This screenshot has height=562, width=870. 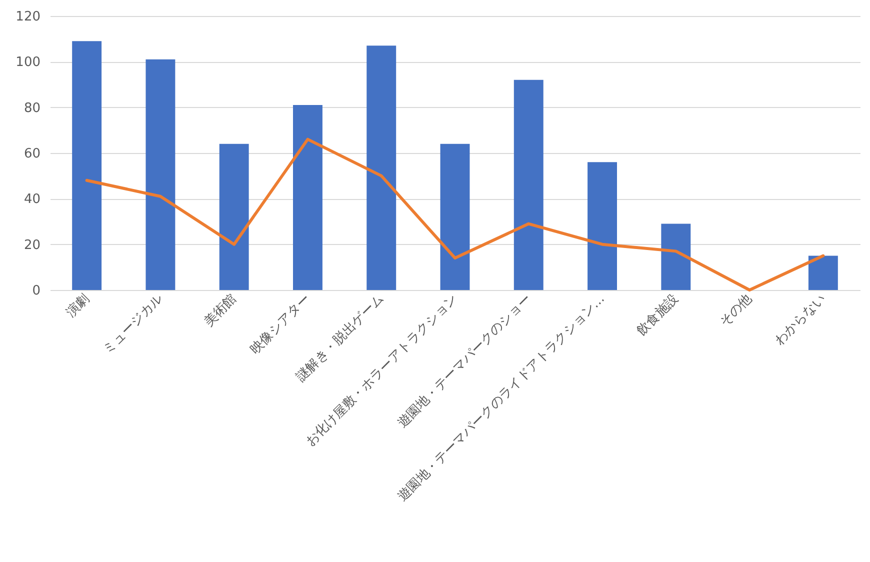 What do you see at coordinates (36, 291) in the screenshot?
I see `y-tick-label: 0` at bounding box center [36, 291].